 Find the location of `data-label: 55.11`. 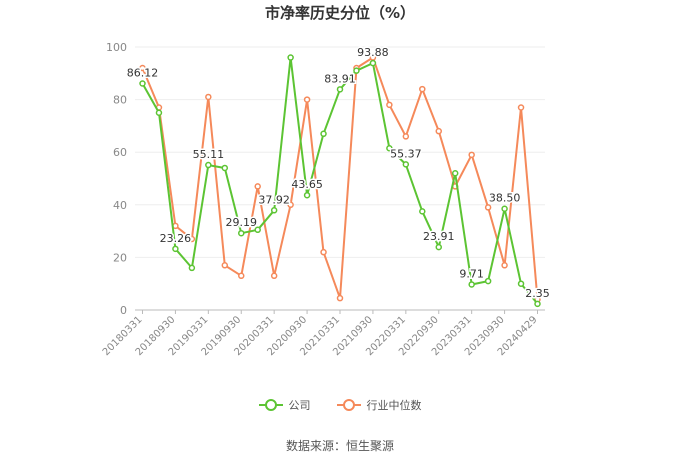

data-label: 55.11 is located at coordinates (209, 154).